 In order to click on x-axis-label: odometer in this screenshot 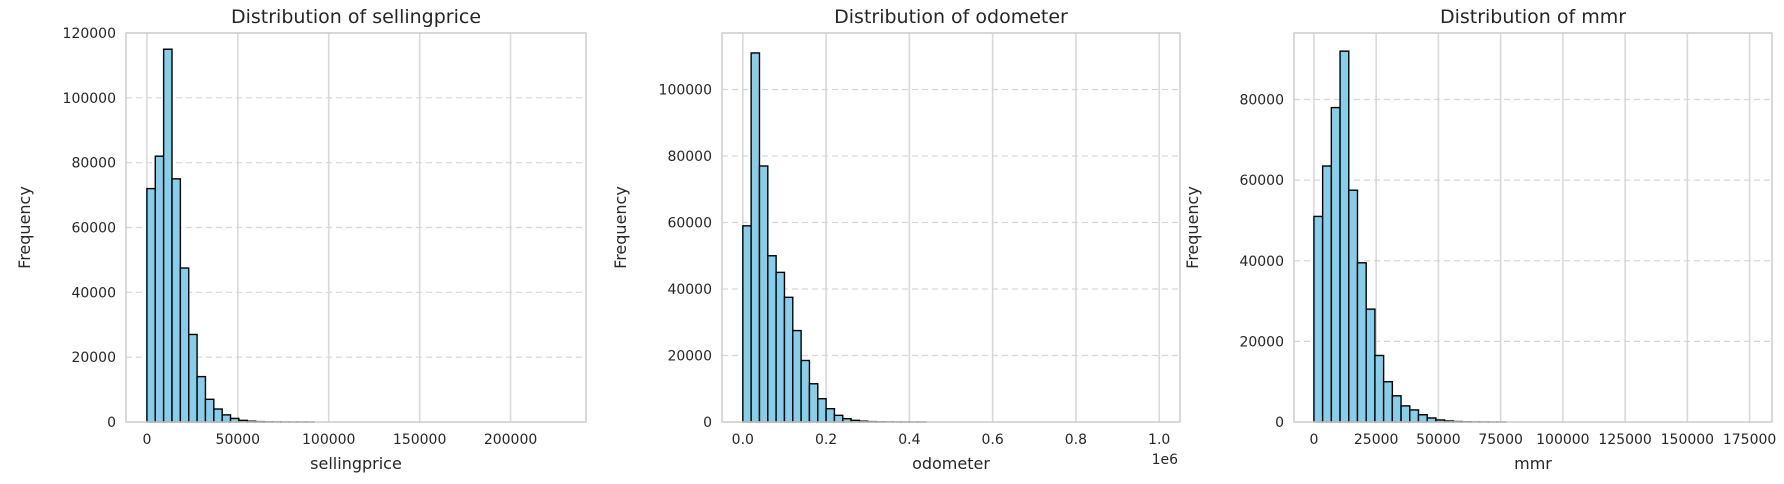, I will do `click(951, 463)`.